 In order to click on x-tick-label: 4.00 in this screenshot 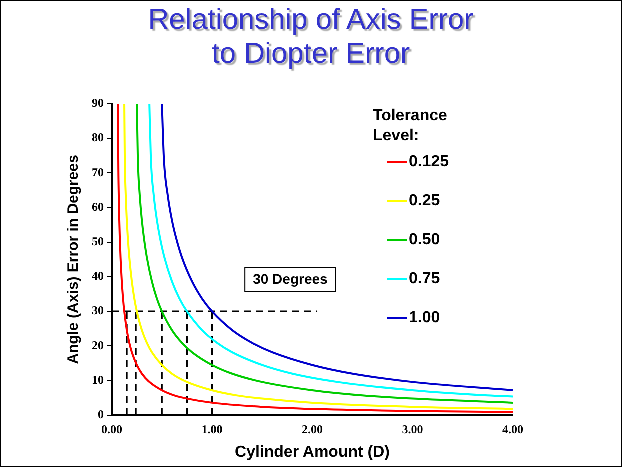, I will do `click(513, 429)`.